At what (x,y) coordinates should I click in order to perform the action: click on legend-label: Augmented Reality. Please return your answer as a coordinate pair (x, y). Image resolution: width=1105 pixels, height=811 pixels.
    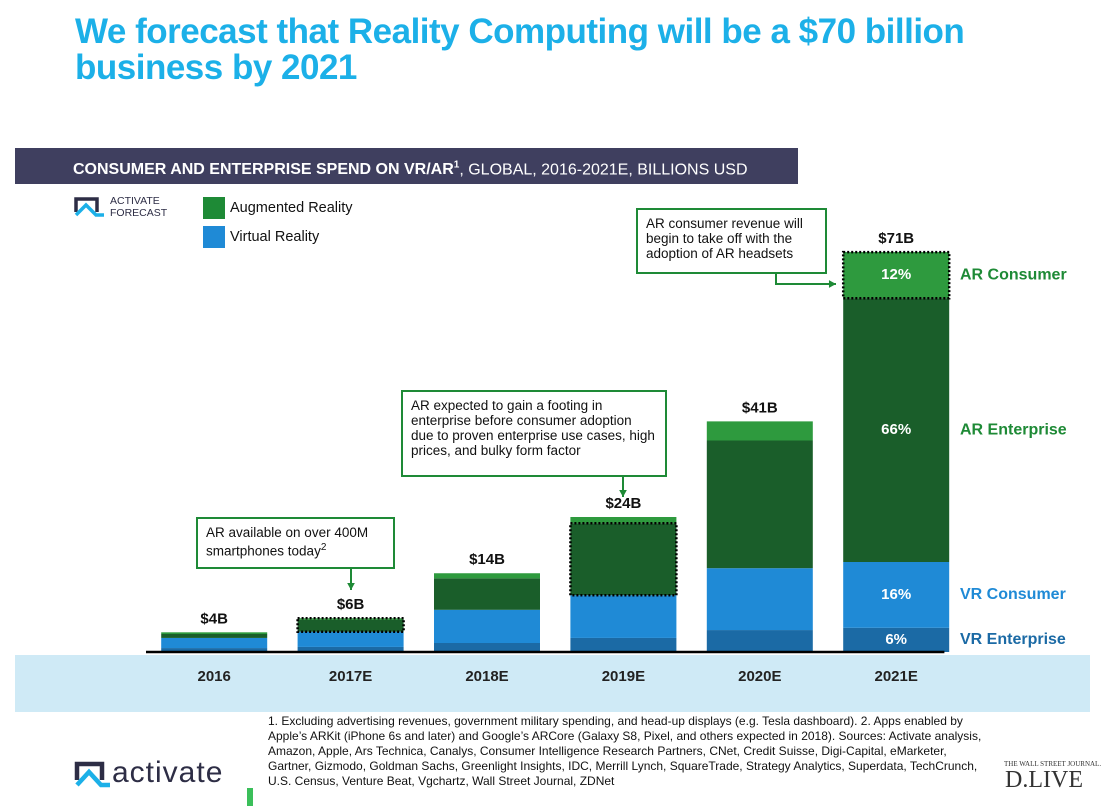
    Looking at the image, I should click on (291, 208).